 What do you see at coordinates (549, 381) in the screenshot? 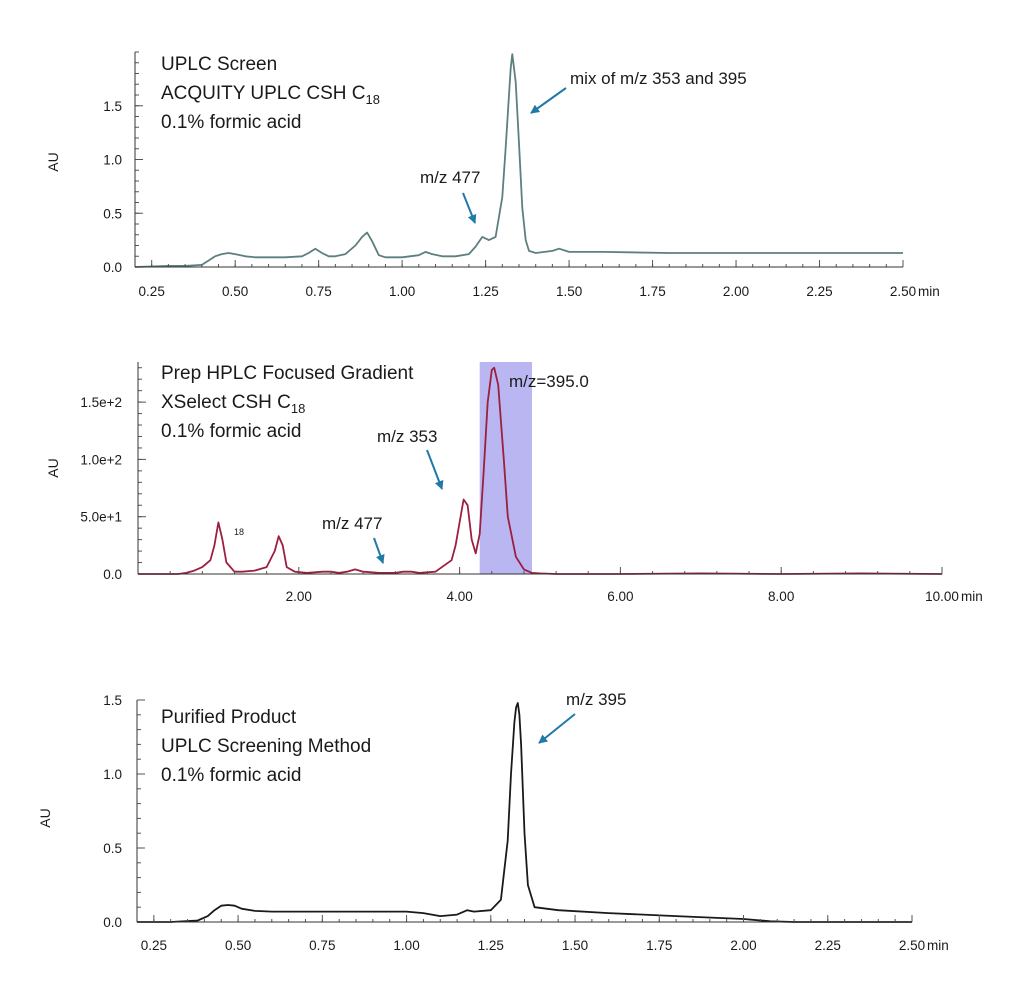
I see `annotation-label-395: m/z=395.0` at bounding box center [549, 381].